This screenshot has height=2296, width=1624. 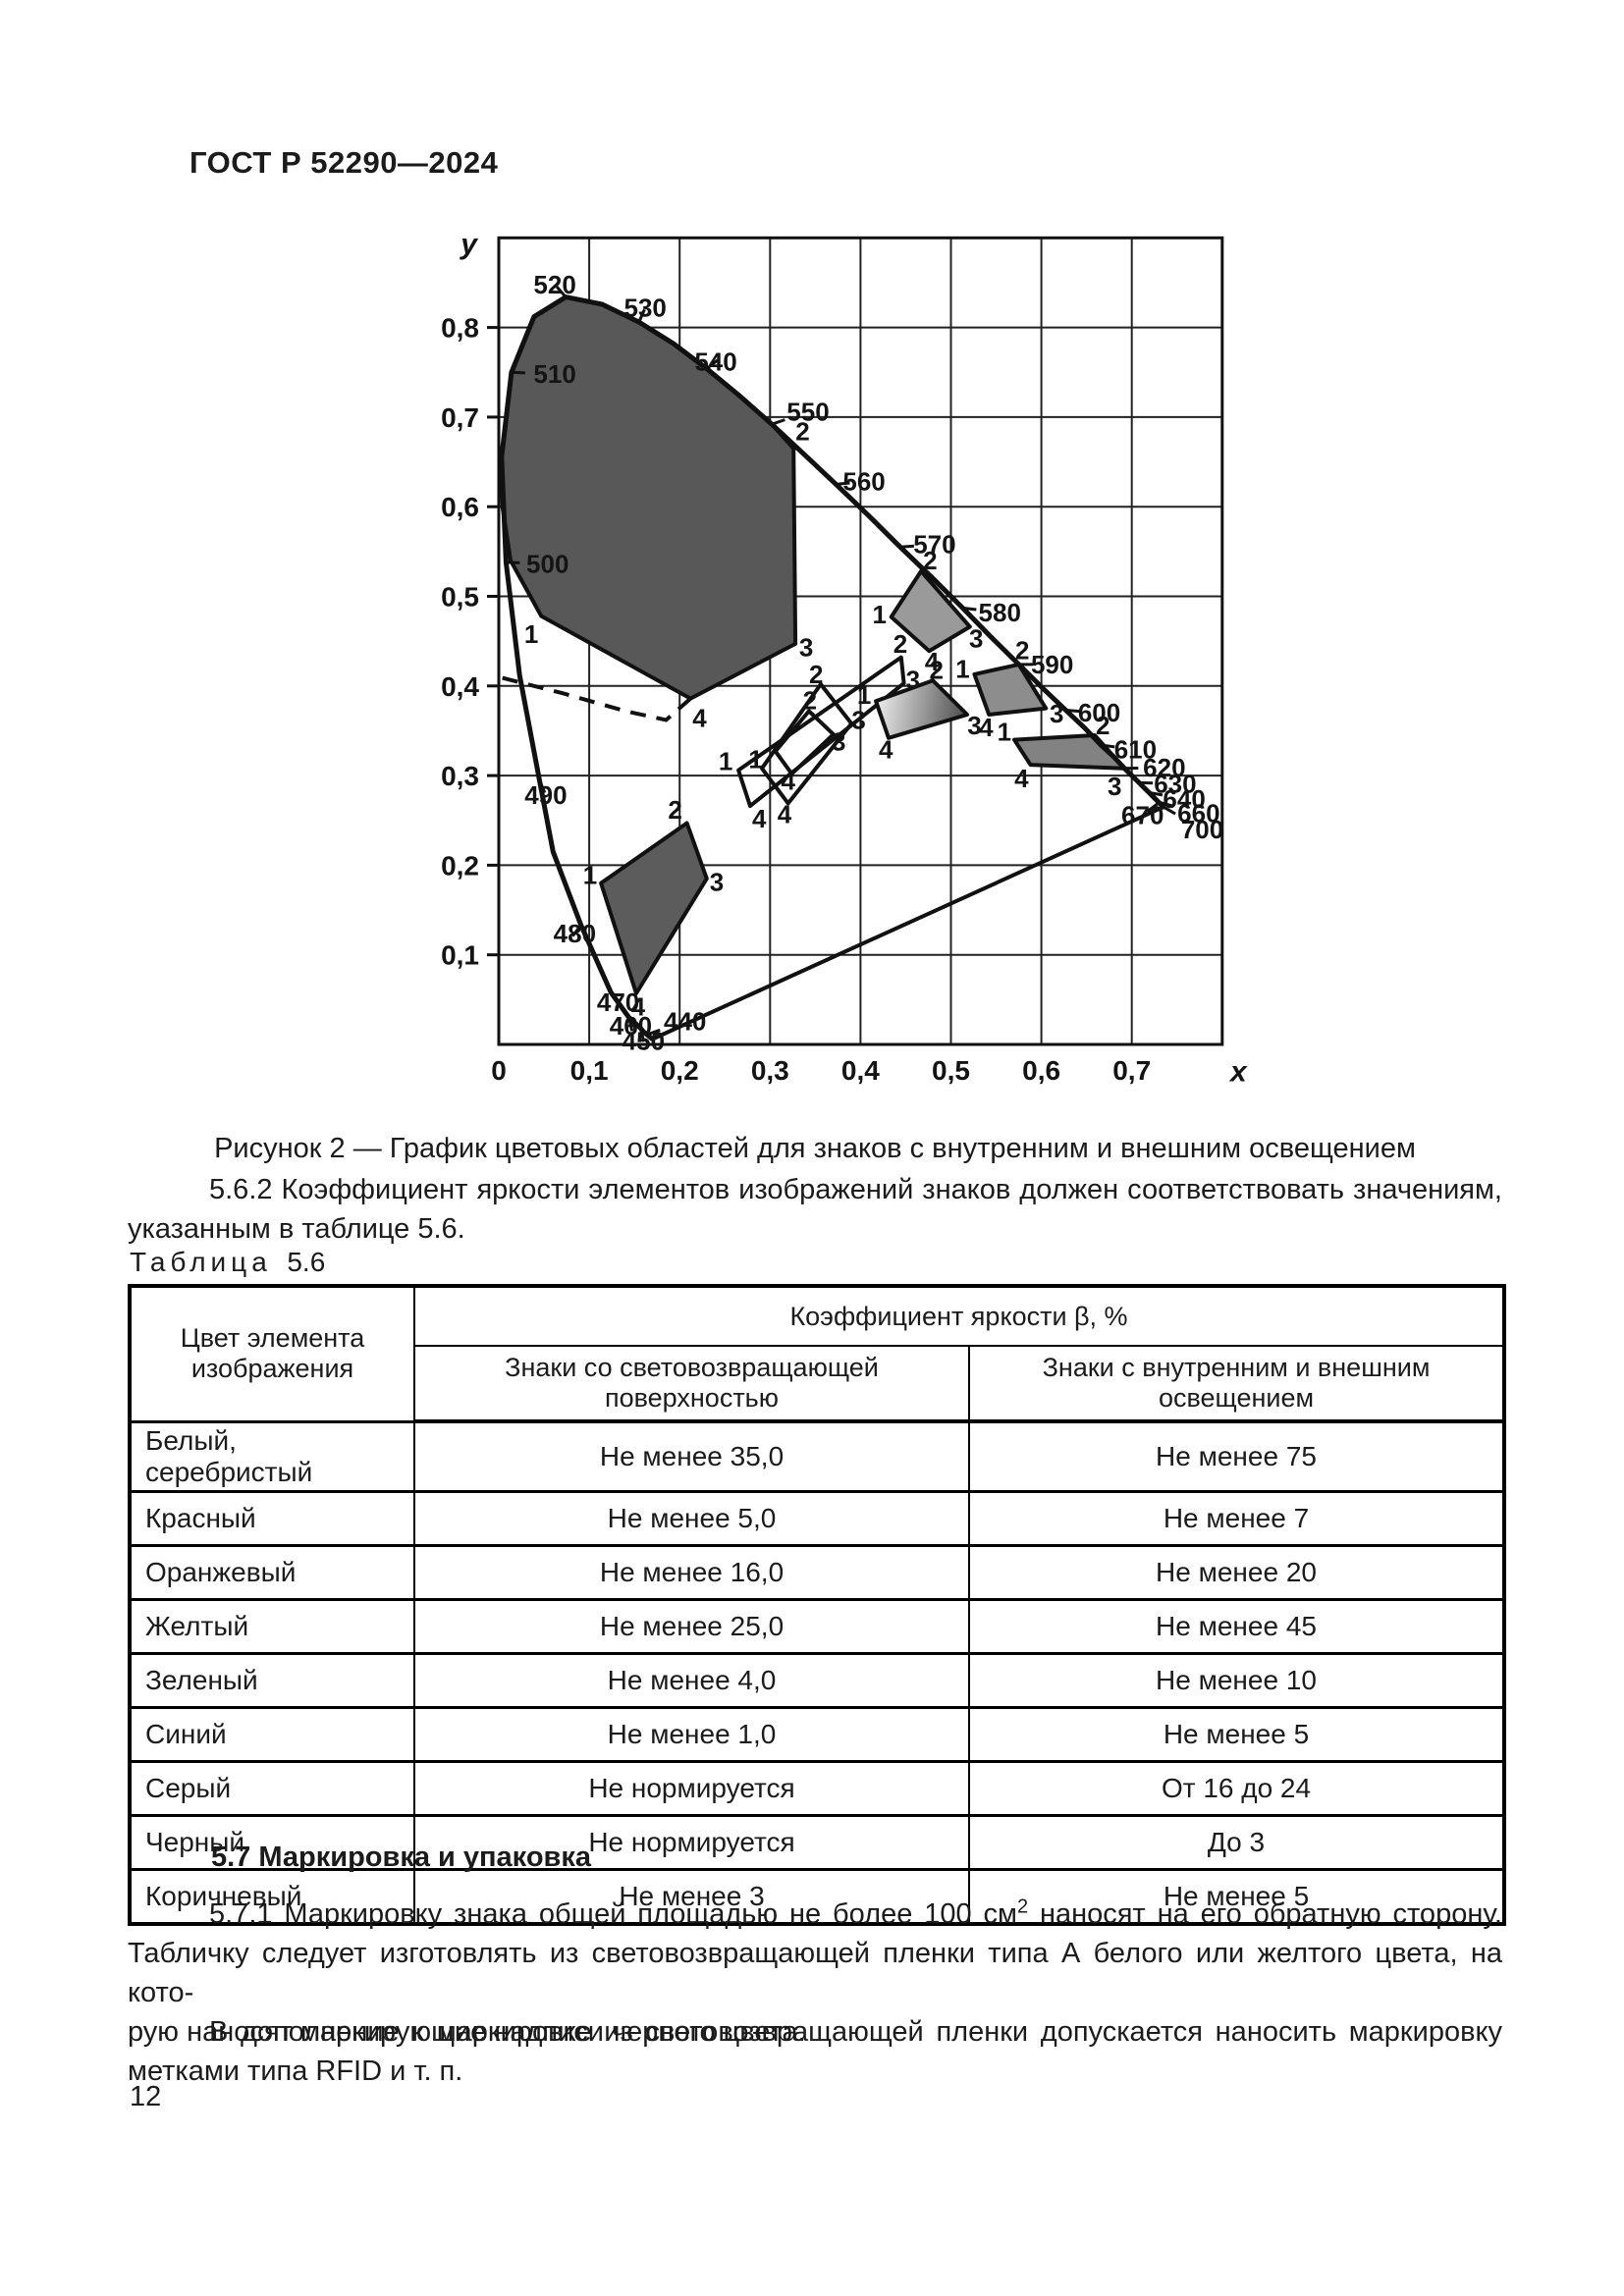 I want to click on table-row: Синий Не менее 1,0 Не менее 5, so click(x=817, y=1733).